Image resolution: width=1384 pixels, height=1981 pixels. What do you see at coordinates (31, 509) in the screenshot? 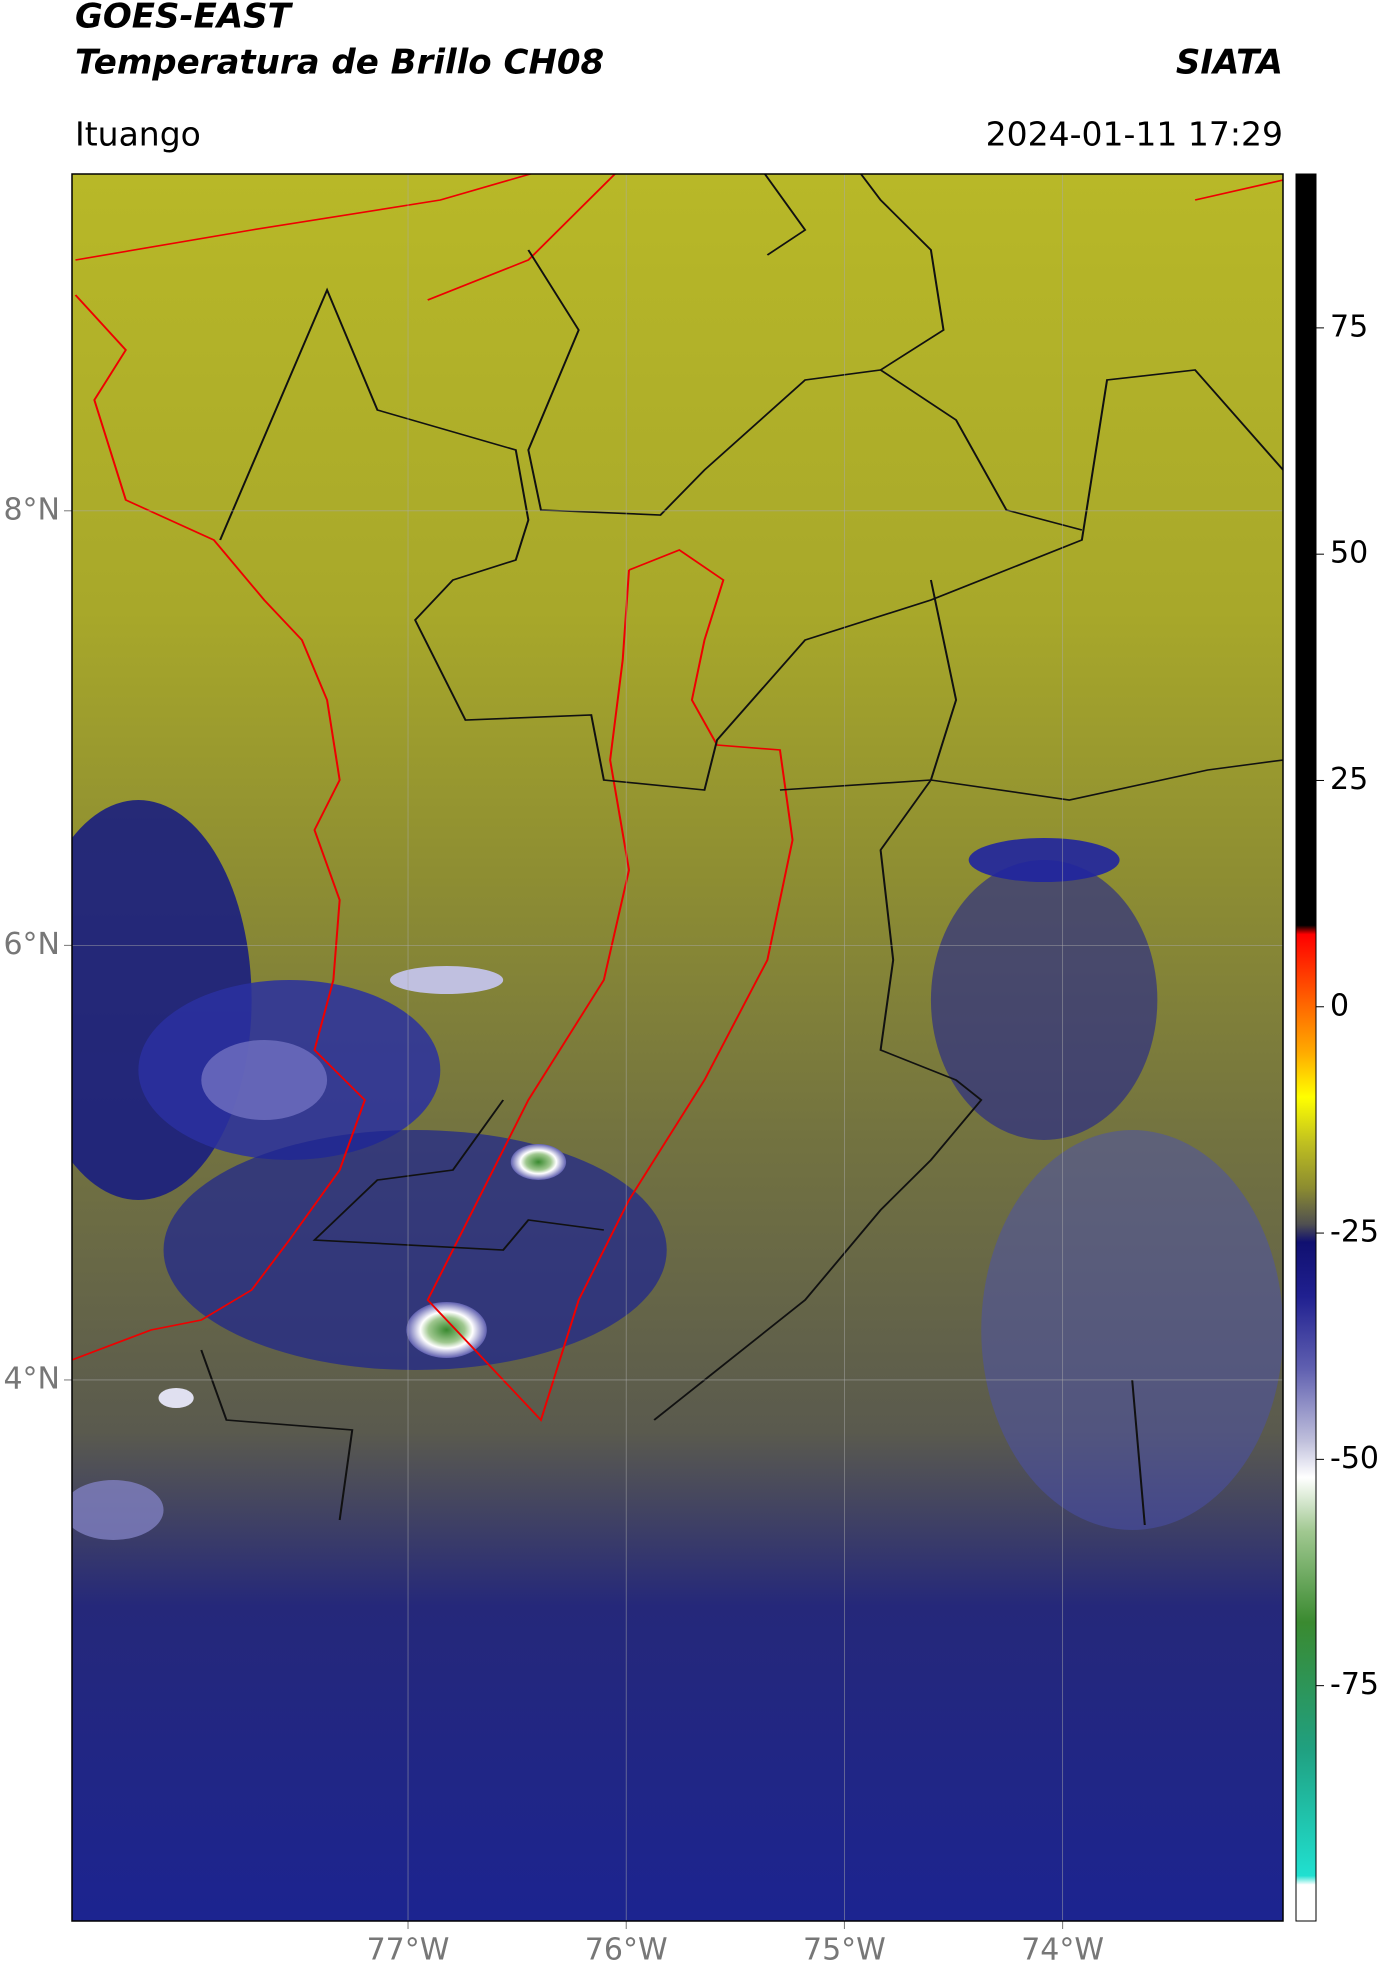
I see `y-tick-label: 8°N` at bounding box center [31, 509].